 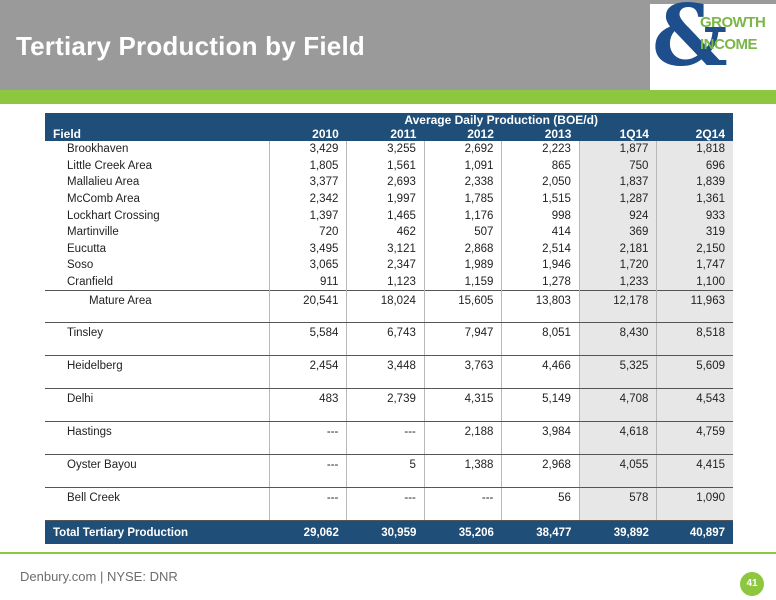 What do you see at coordinates (157, 134) in the screenshot?
I see `field-column-header: Field` at bounding box center [157, 134].